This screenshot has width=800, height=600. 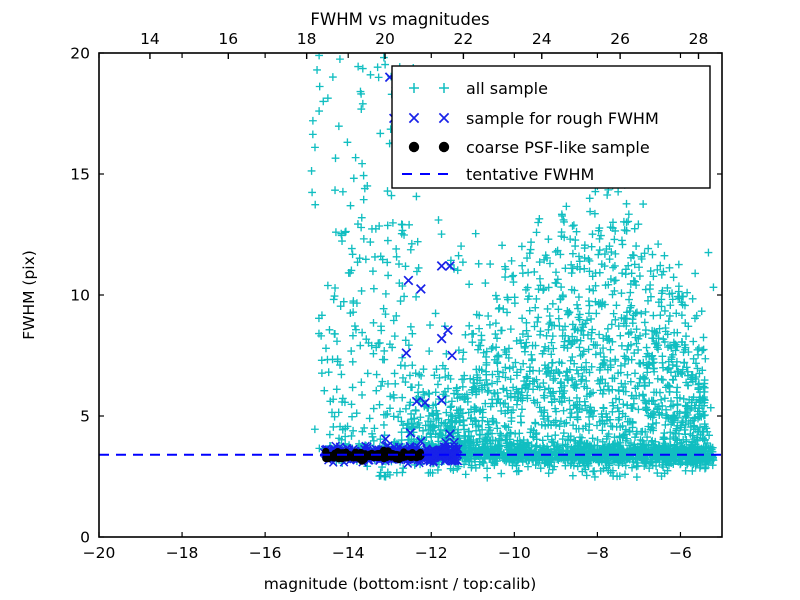 What do you see at coordinates (80, 54) in the screenshot?
I see `y-tick-label: 20` at bounding box center [80, 54].